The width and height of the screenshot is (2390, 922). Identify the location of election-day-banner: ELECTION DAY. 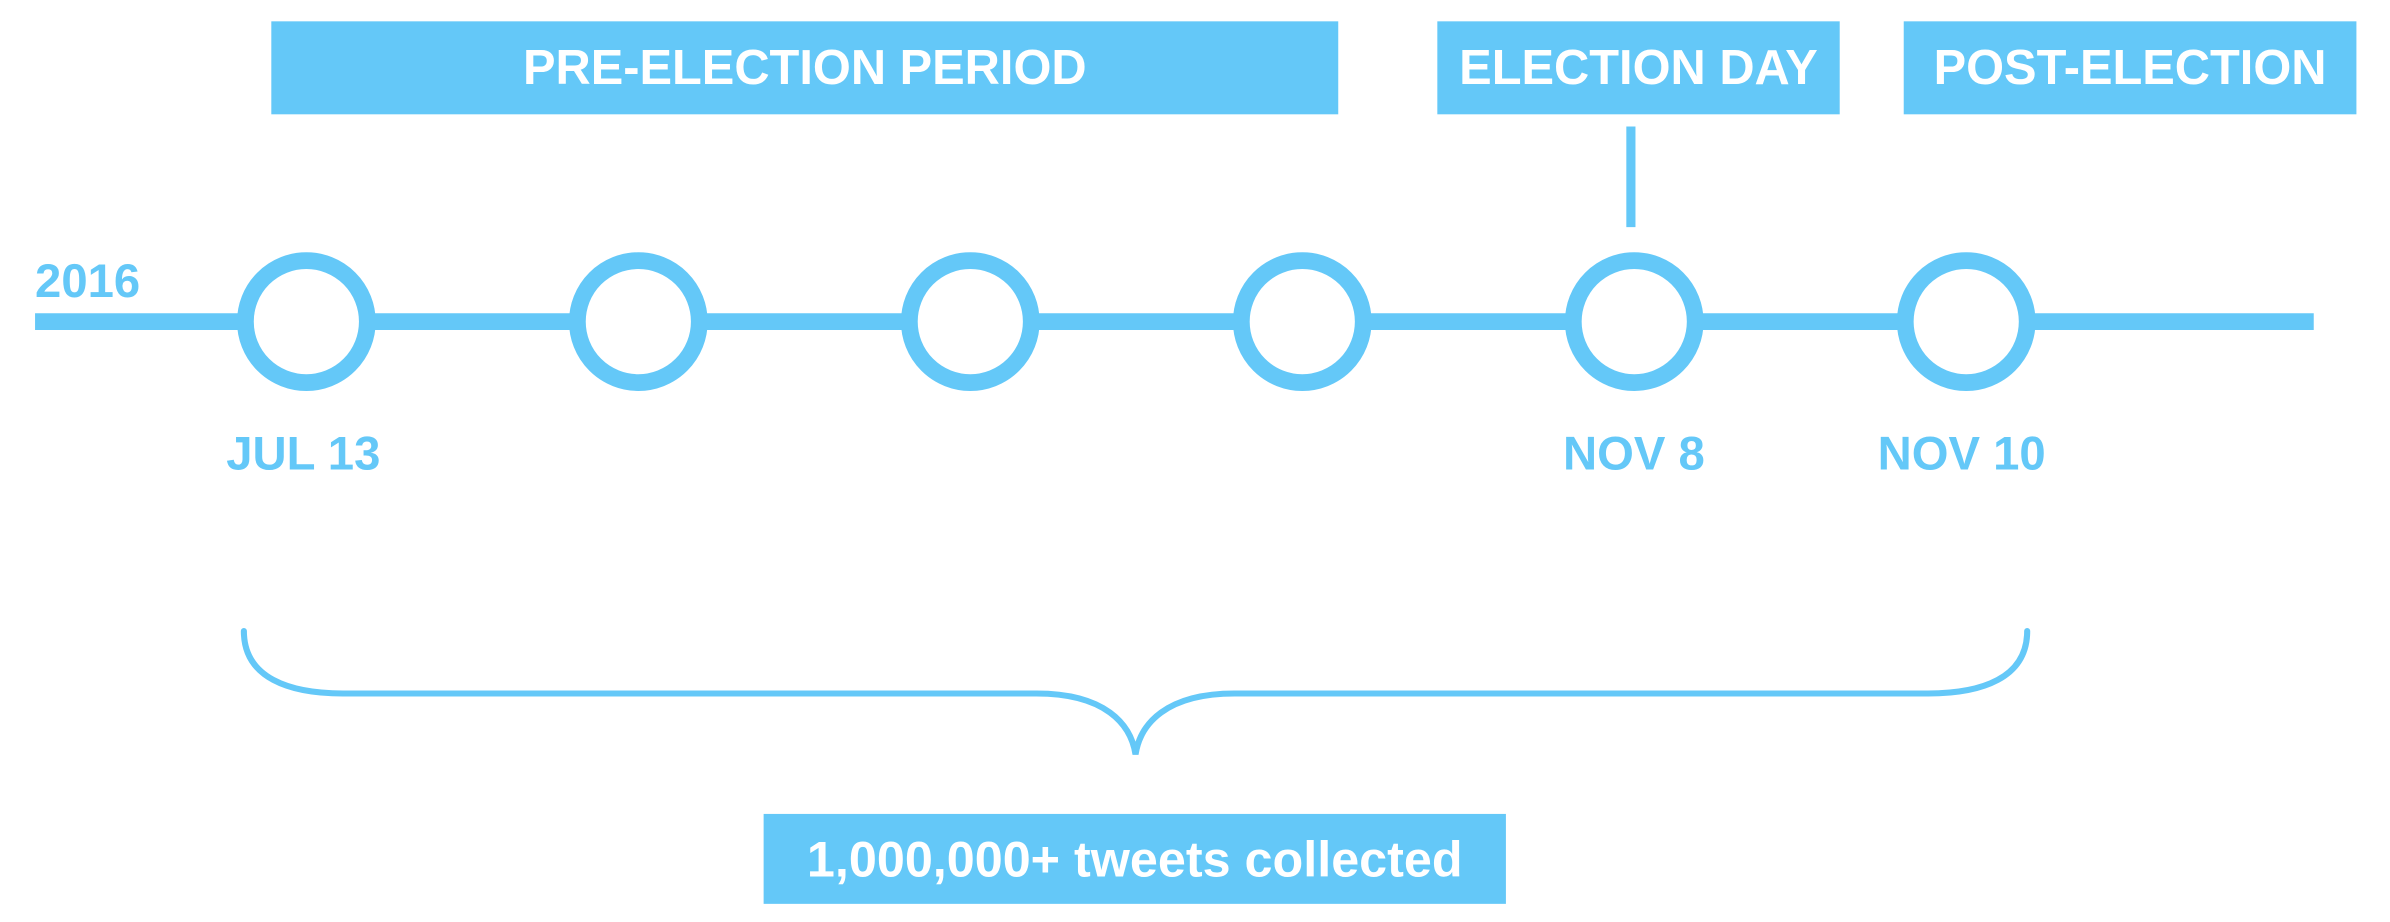
(1638, 68).